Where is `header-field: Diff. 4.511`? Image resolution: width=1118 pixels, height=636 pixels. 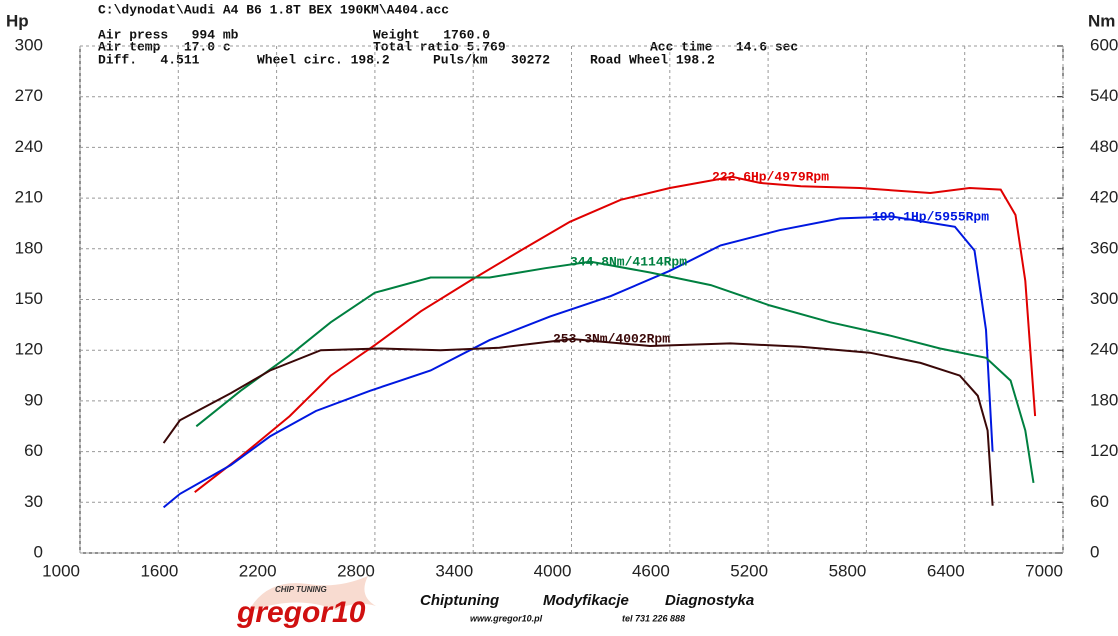
header-field: Diff. 4.511 is located at coordinates (149, 59).